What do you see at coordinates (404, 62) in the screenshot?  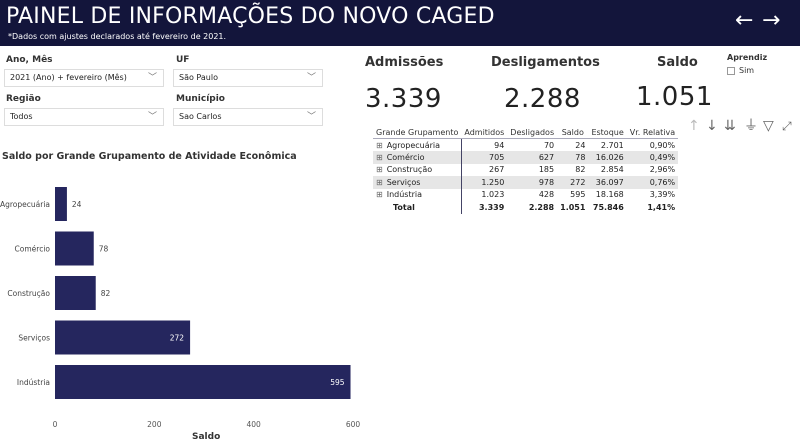 I see `kpi-label-admissoes: Admissões` at bounding box center [404, 62].